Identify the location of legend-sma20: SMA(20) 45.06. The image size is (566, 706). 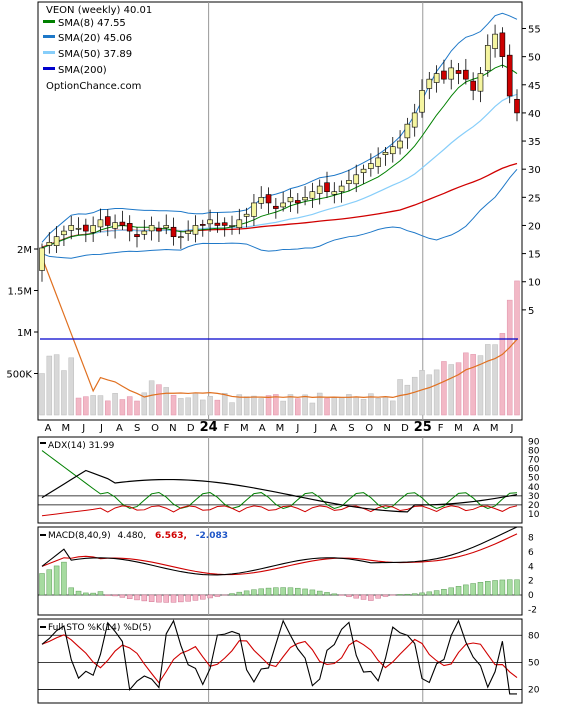
(95, 38).